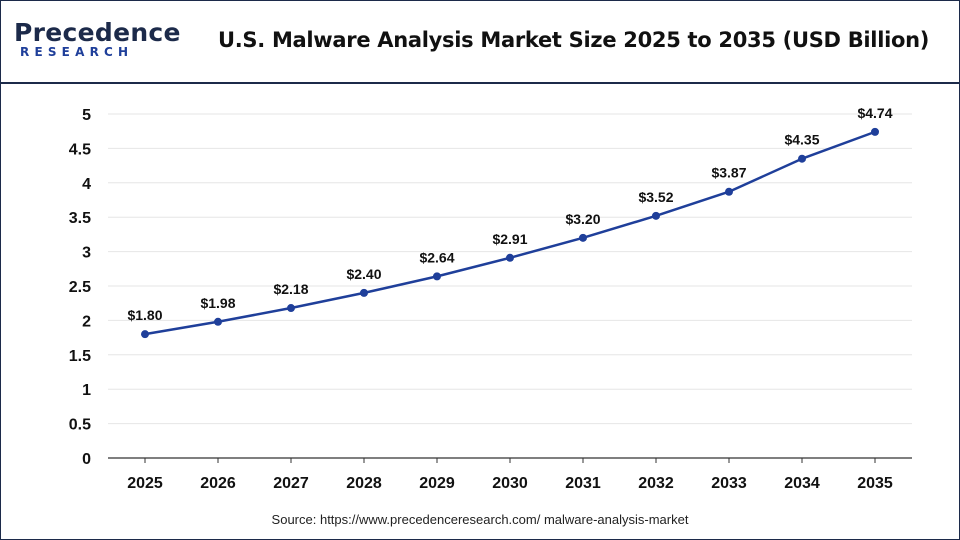 Image resolution: width=960 pixels, height=540 pixels. Describe the element at coordinates (655, 197) in the screenshot. I see `data-label: $3.52` at that location.